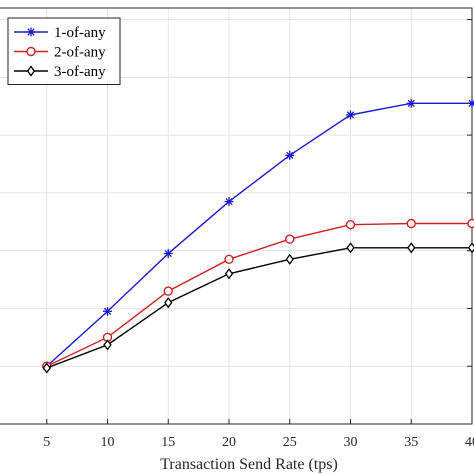  I want to click on legend-label: 1-of-any, so click(80, 33).